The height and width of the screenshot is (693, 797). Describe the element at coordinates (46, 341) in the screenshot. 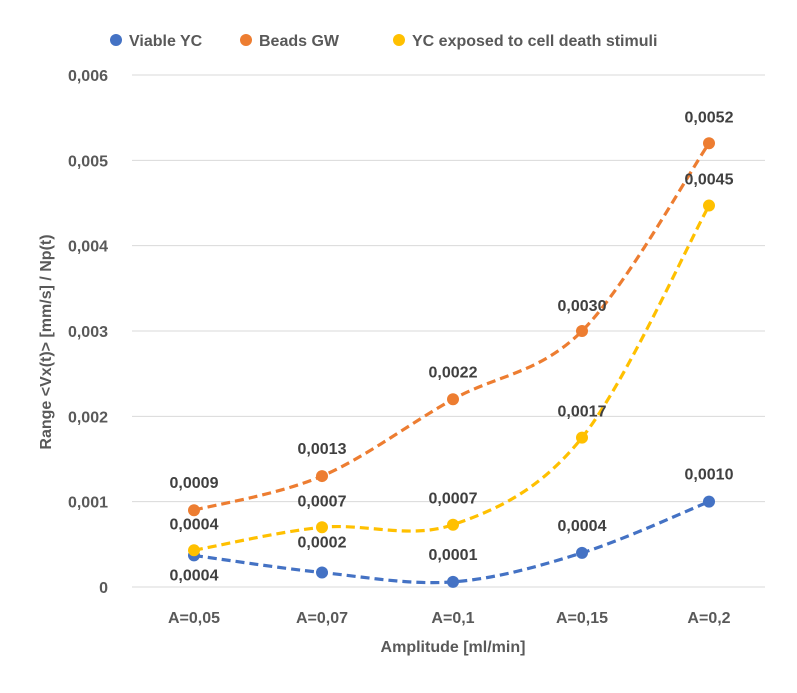

I see `y-axis-title: Range <Vx(t)> [mm/s] / Np(t)` at that location.